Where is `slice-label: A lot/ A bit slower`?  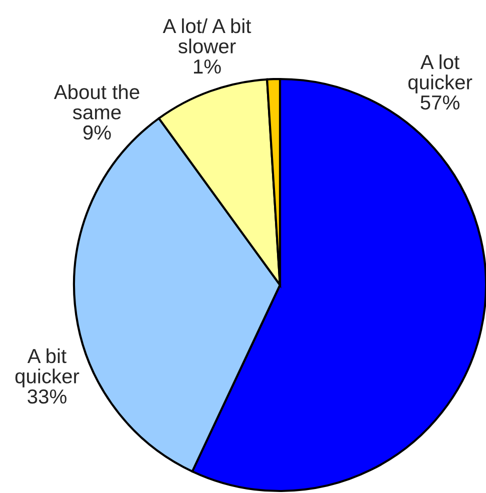 slice-label: A lot/ A bit slower is located at coordinates (207, 36).